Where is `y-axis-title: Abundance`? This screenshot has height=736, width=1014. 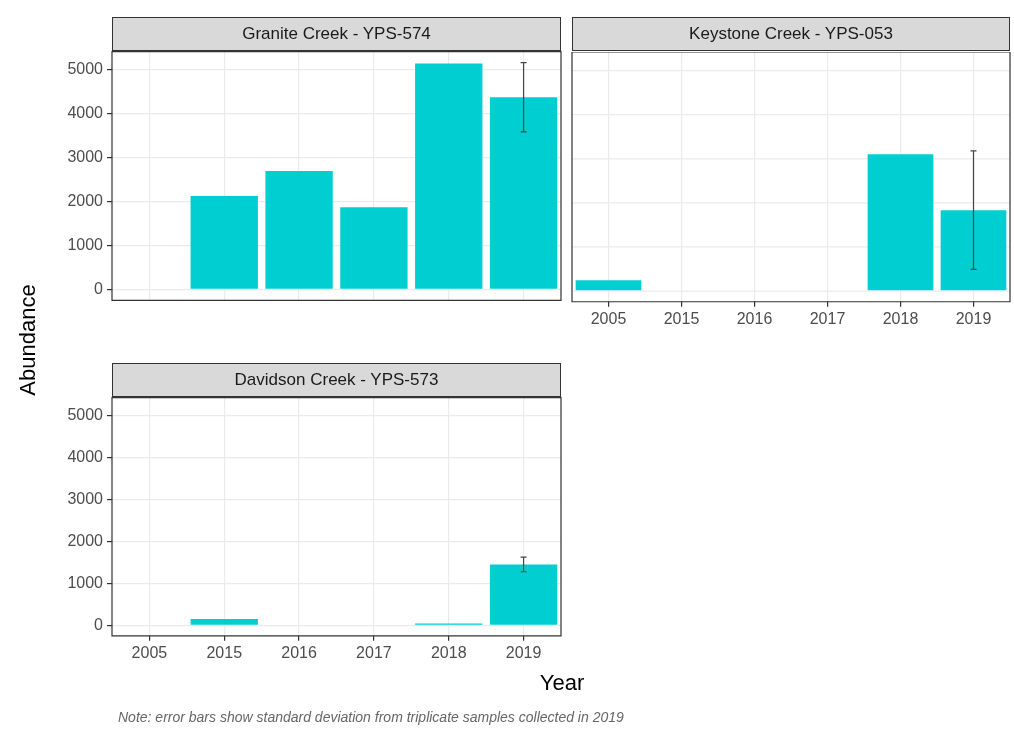 y-axis-title: Abundance is located at coordinates (28, 340).